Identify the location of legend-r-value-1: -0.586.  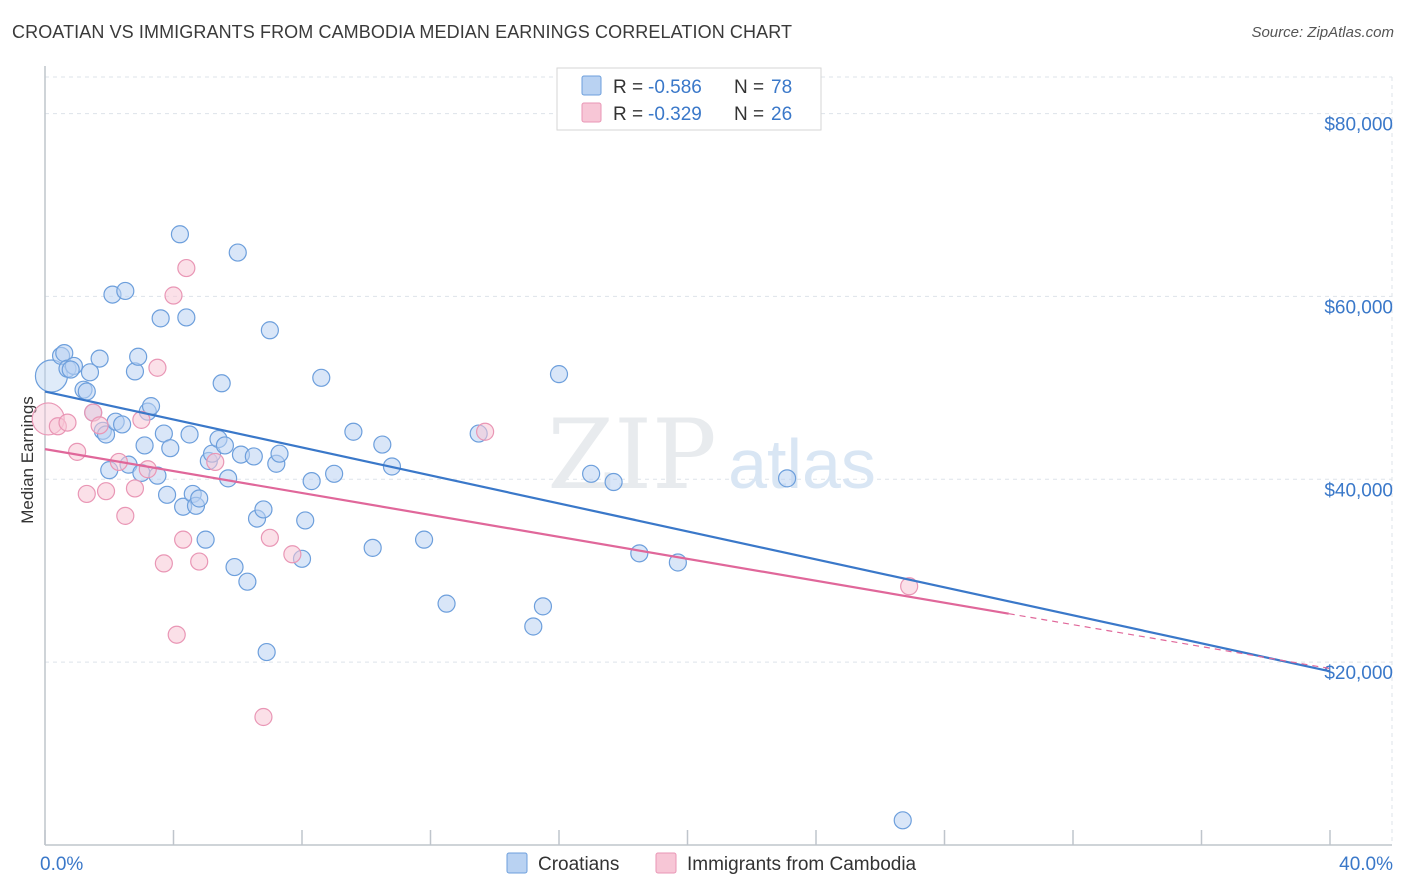
(675, 87).